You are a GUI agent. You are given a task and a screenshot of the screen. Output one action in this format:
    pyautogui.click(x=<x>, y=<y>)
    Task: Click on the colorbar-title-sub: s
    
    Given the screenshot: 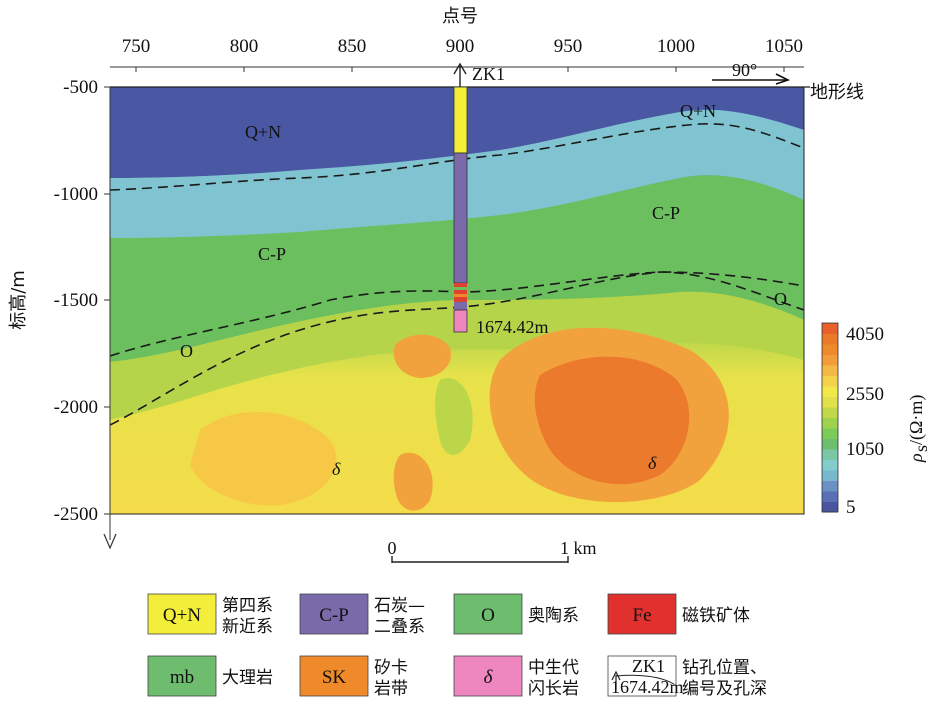 What is the action you would take?
    pyautogui.click(x=921, y=448)
    